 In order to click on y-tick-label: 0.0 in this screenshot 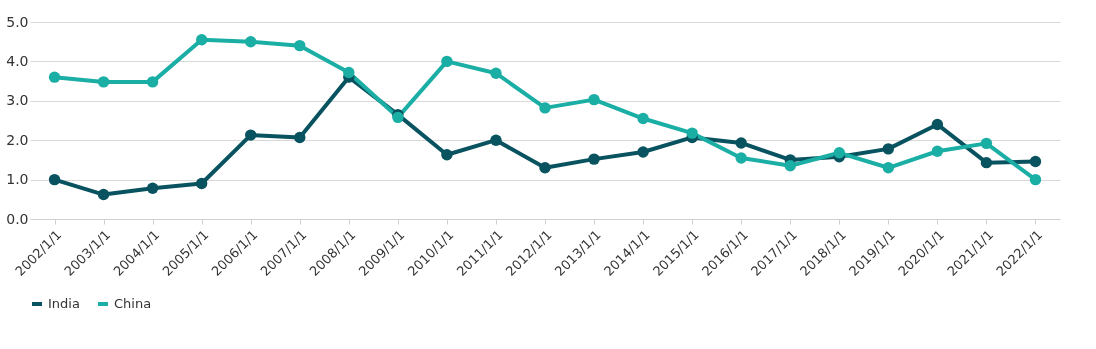, I will do `click(17, 218)`.